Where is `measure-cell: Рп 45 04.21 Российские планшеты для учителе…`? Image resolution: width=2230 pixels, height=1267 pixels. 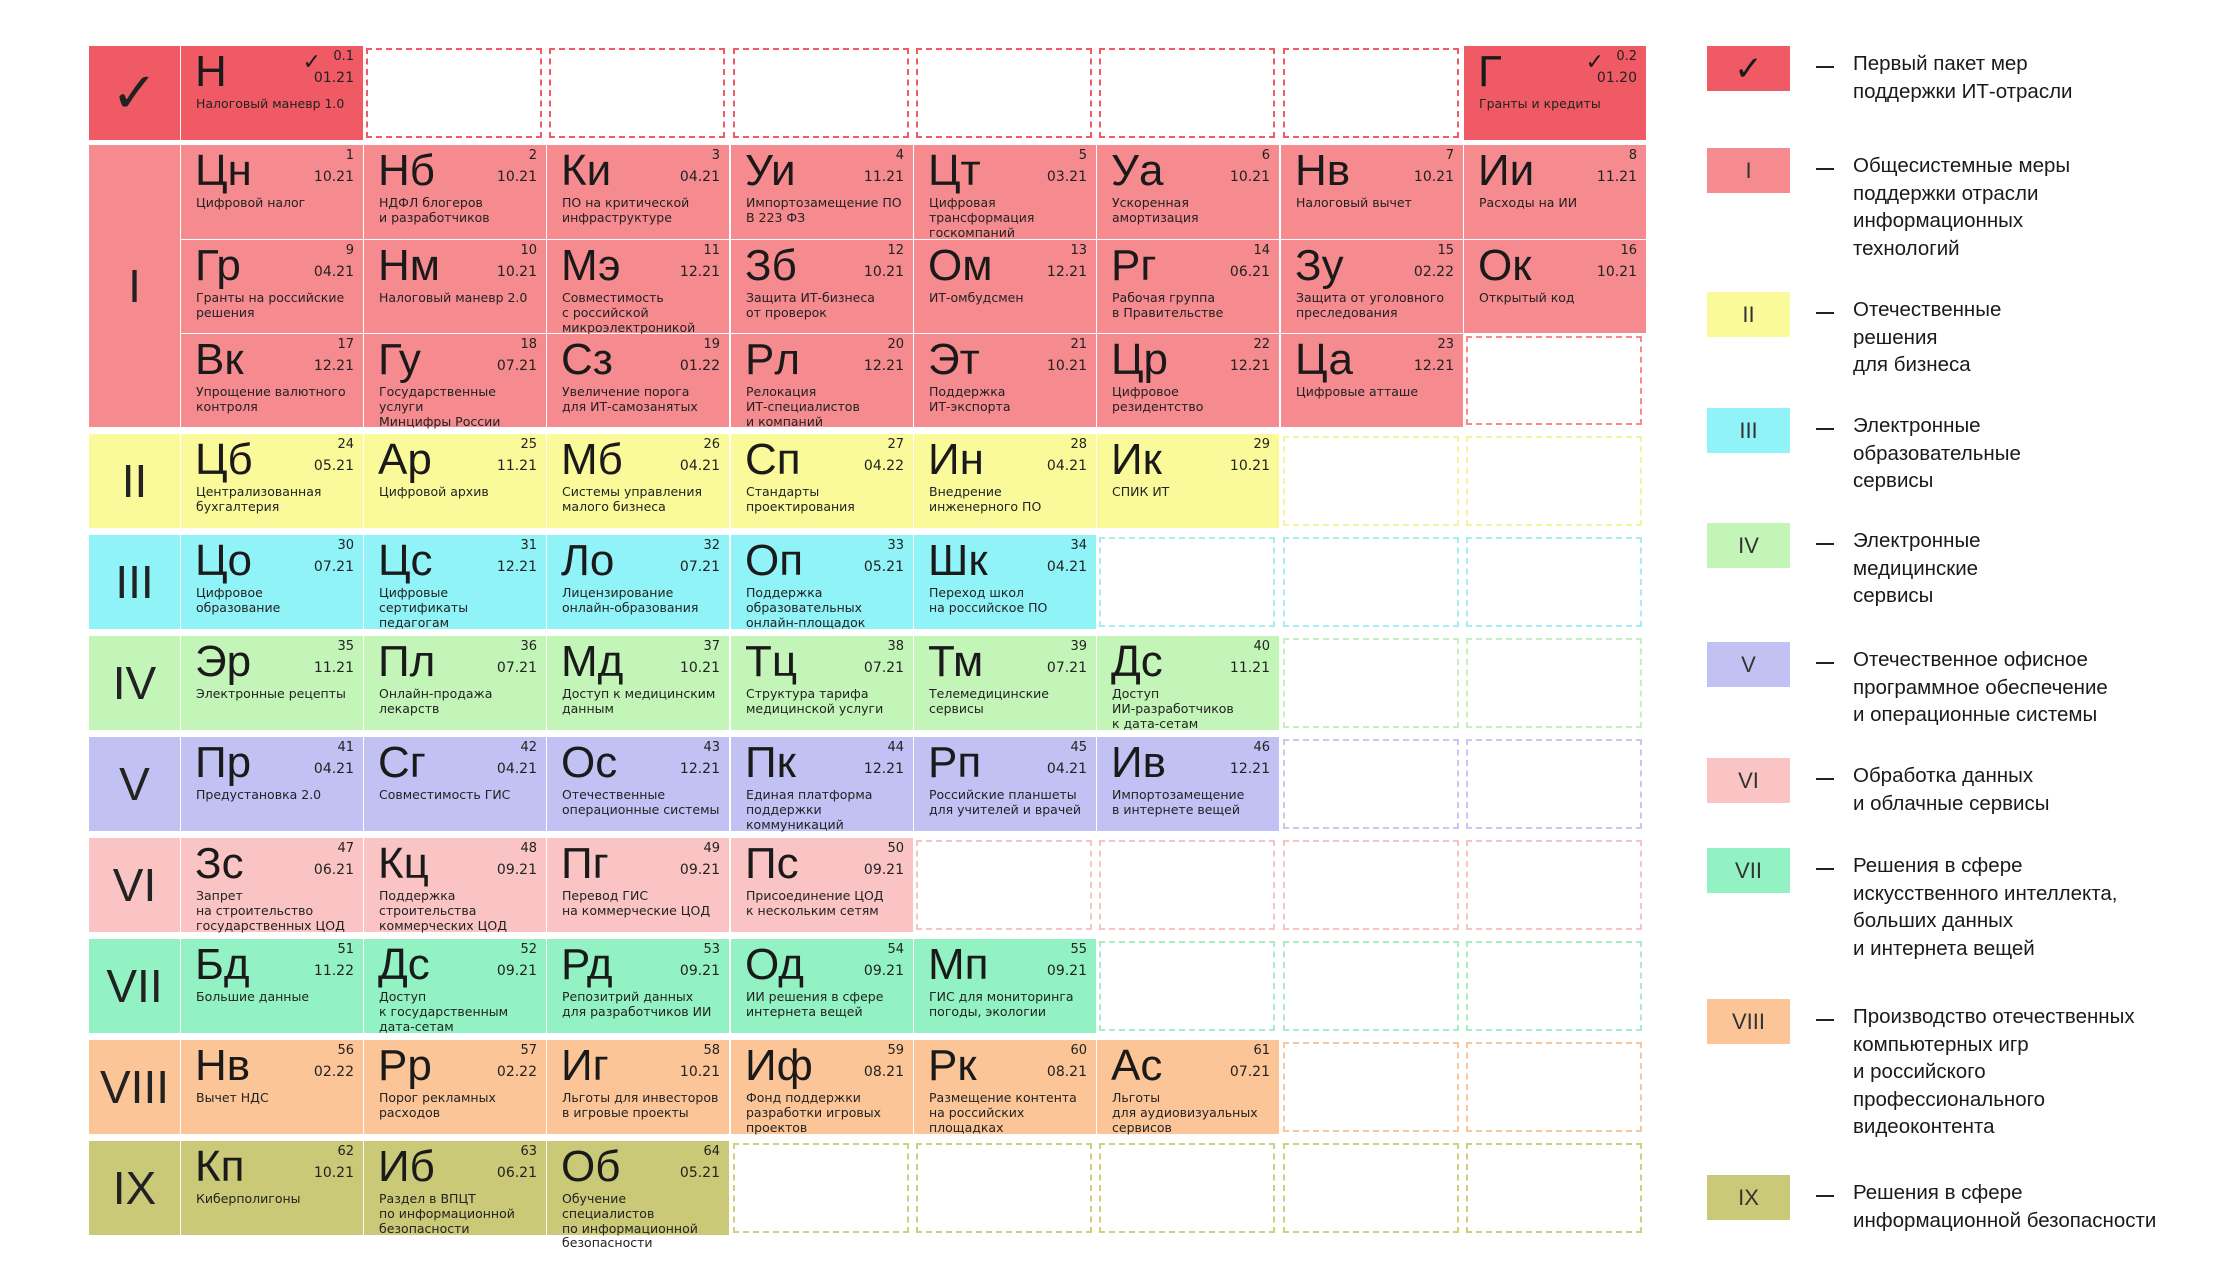
measure-cell: Рп 45 04.21 Российские планшеты для учителе… is located at coordinates (1005, 784).